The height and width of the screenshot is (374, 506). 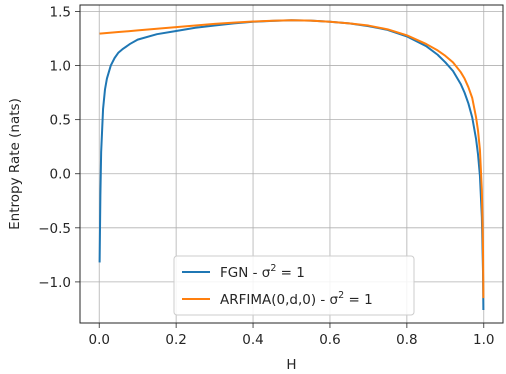 I want to click on x-tick-label: 0.2, so click(x=175, y=340).